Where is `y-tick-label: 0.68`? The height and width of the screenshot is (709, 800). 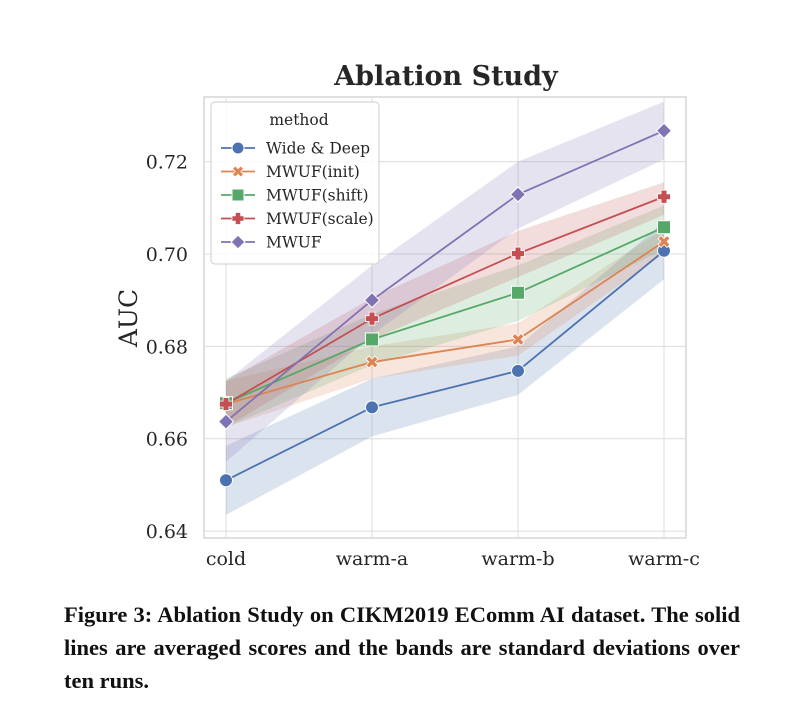 y-tick-label: 0.68 is located at coordinates (167, 347).